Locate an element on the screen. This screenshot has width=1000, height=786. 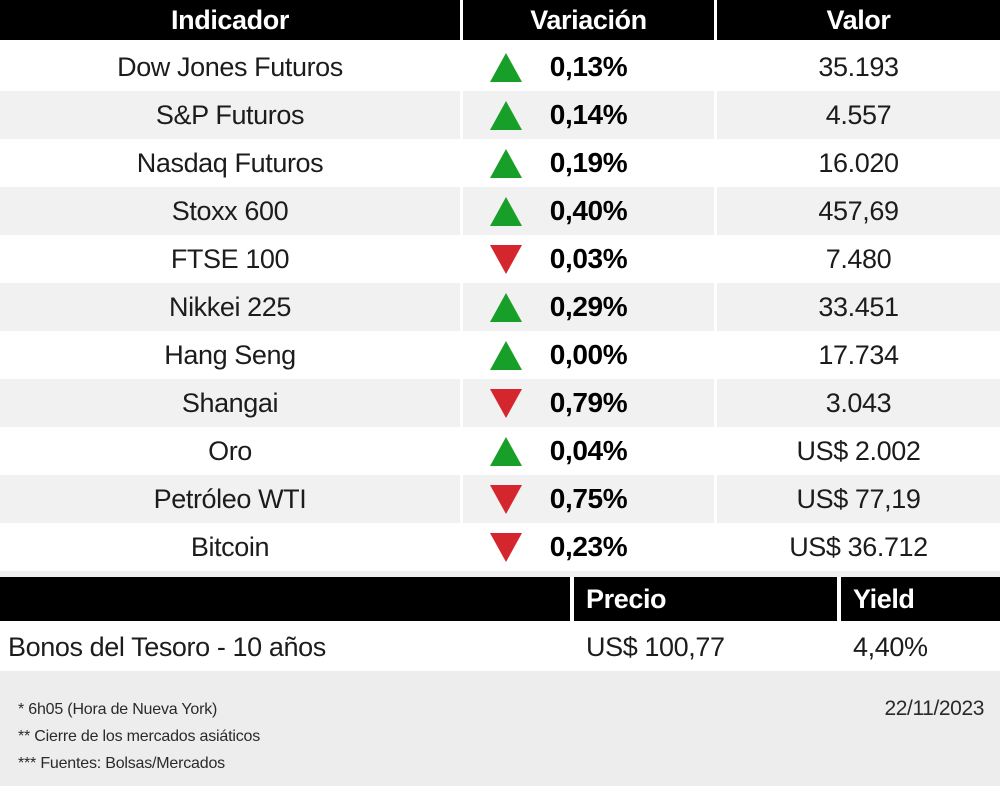
bonds-header-price: Precio is located at coordinates (703, 599).